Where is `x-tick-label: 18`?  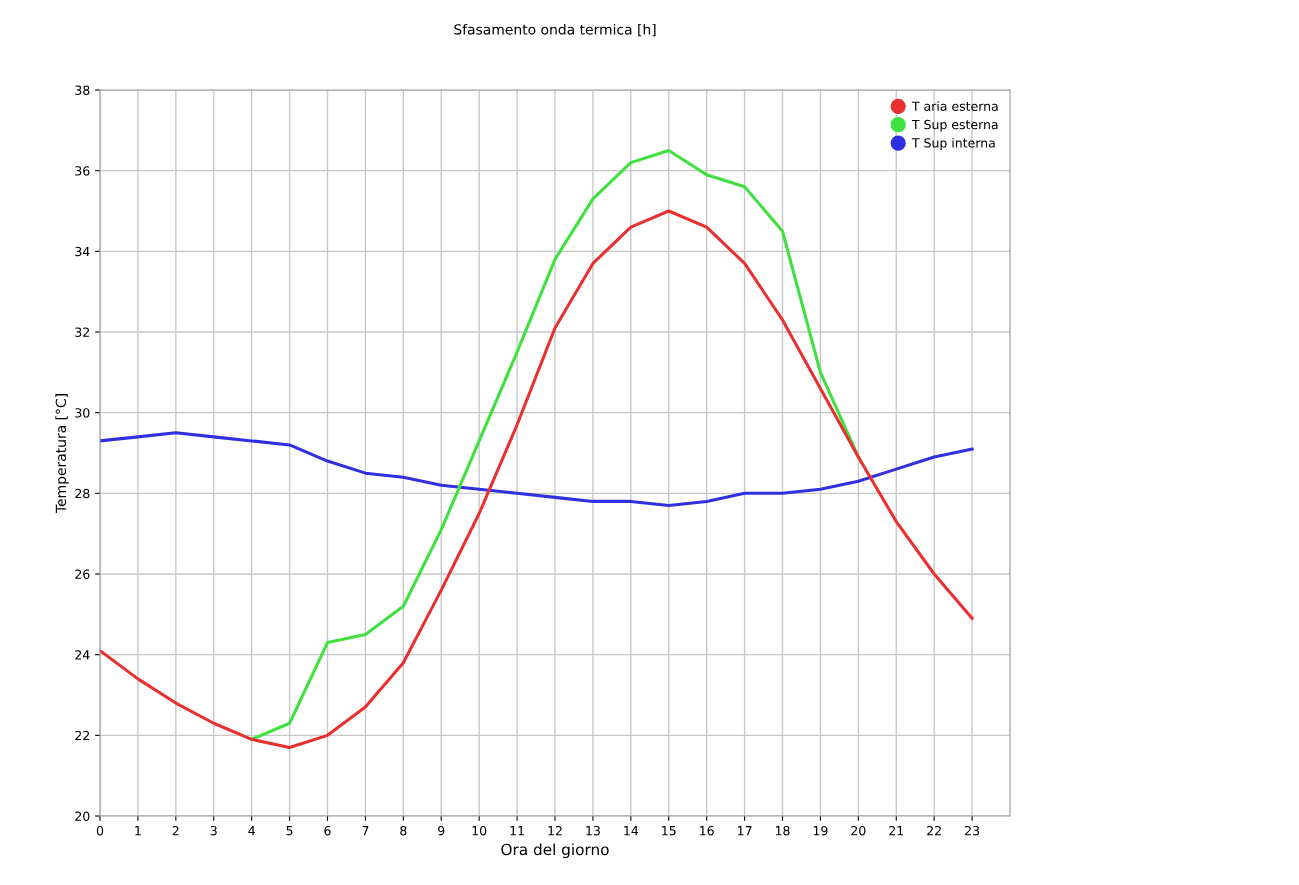 x-tick-label: 18 is located at coordinates (782, 830).